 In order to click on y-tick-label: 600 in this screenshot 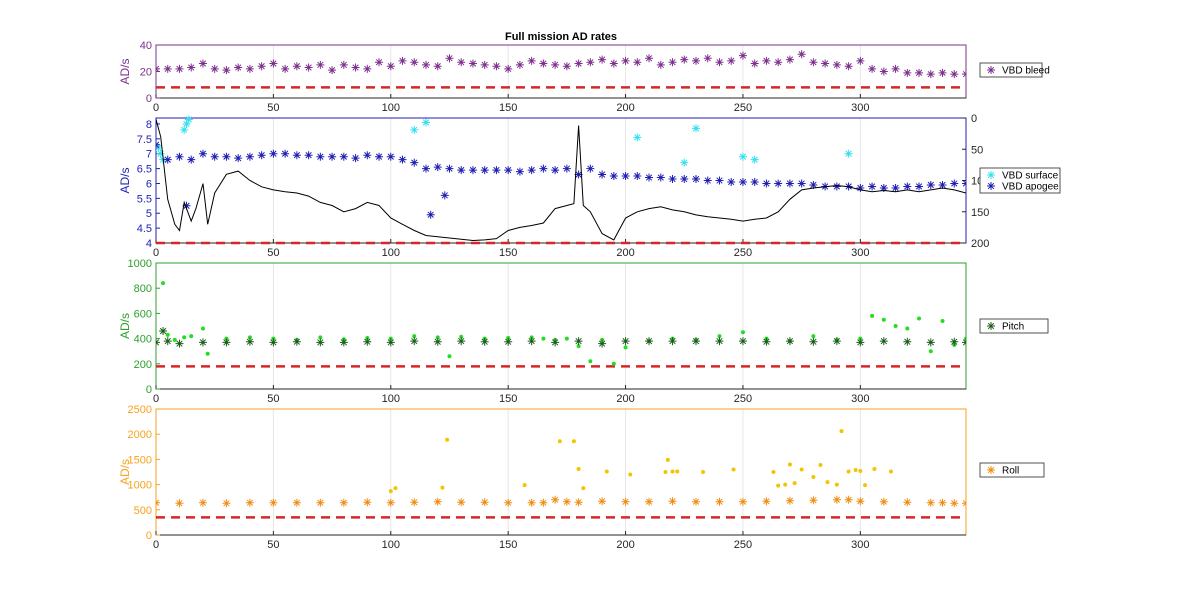, I will do `click(143, 314)`.